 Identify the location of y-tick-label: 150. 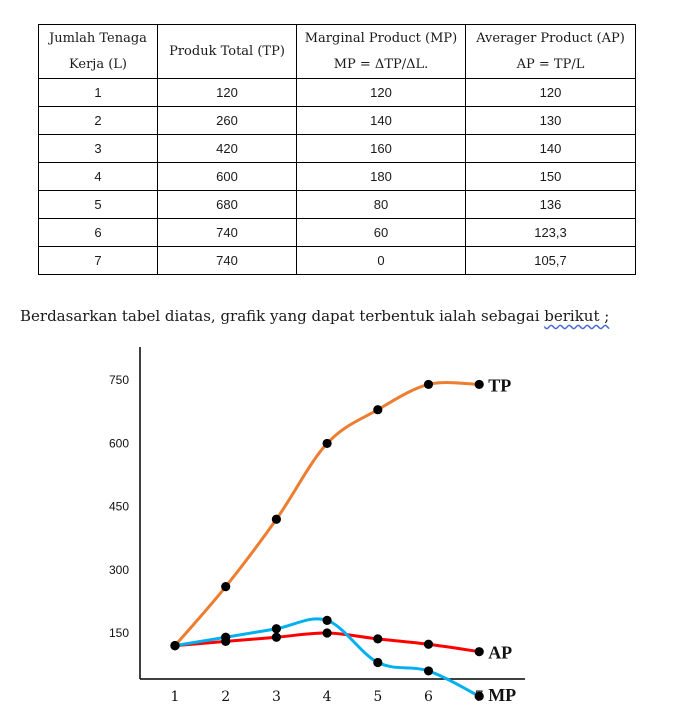
(119, 633).